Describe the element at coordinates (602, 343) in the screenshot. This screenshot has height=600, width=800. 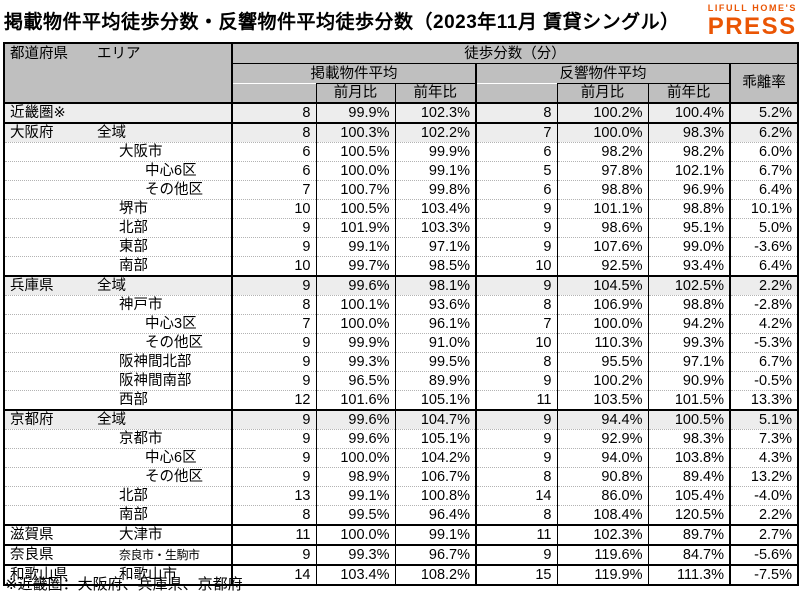
I see `inquiry-mom-cell: 110.3%` at that location.